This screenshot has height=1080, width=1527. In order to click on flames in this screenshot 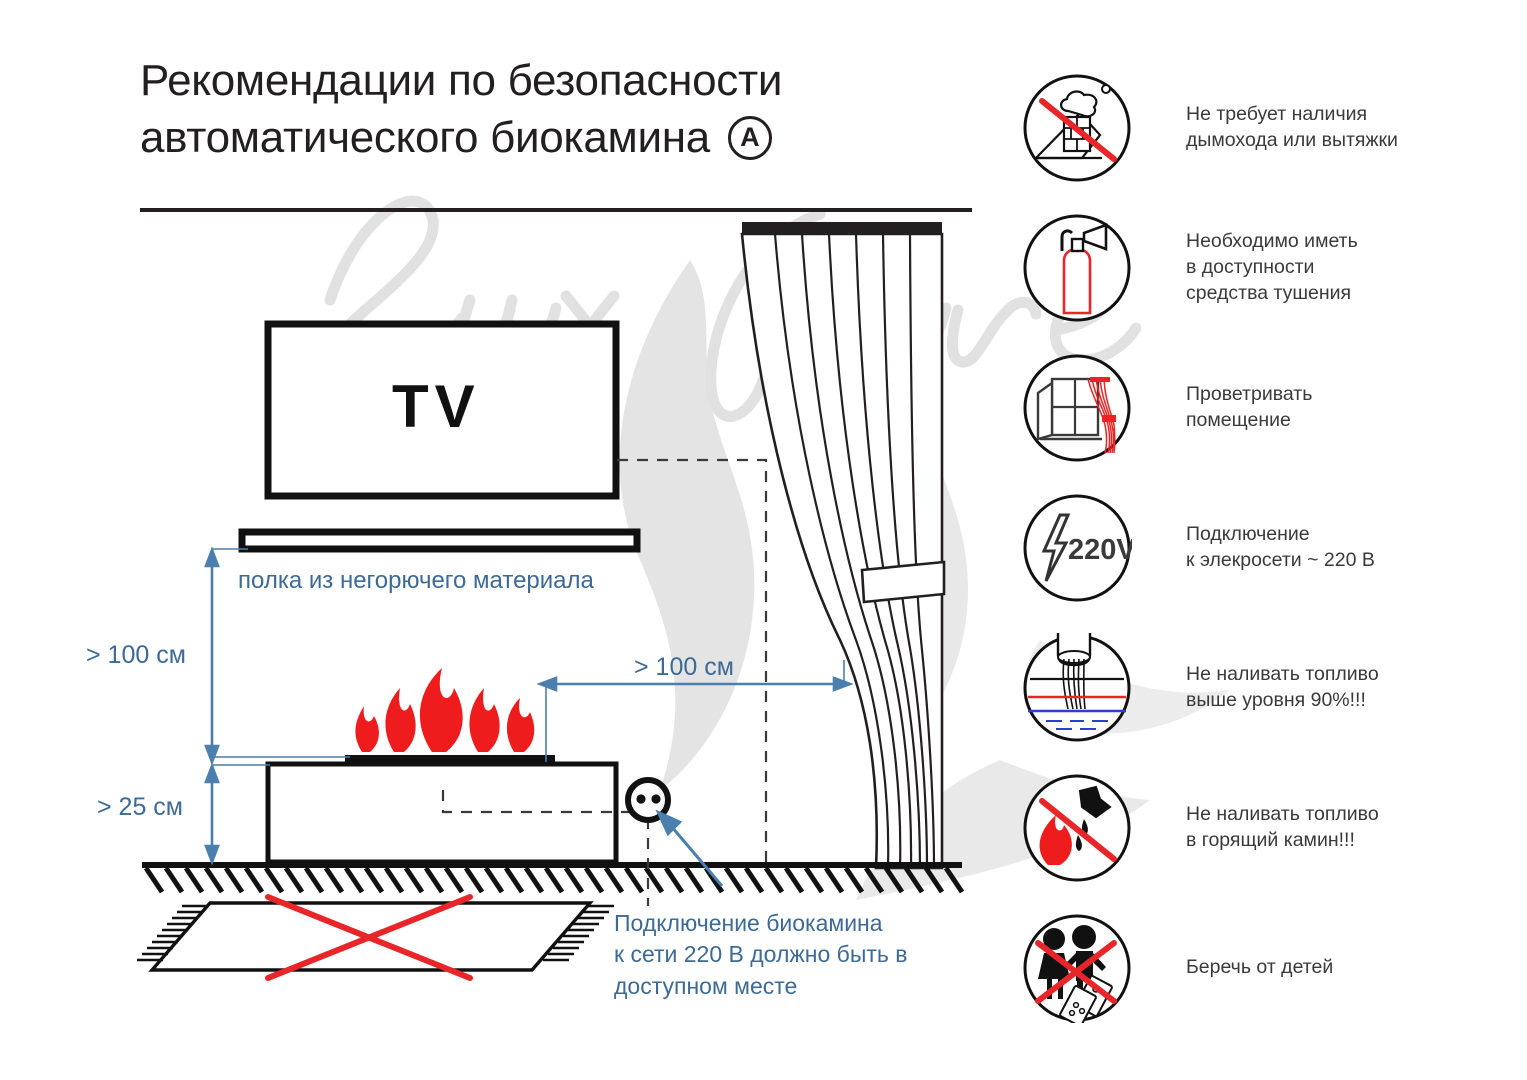, I will do `click(445, 710)`.